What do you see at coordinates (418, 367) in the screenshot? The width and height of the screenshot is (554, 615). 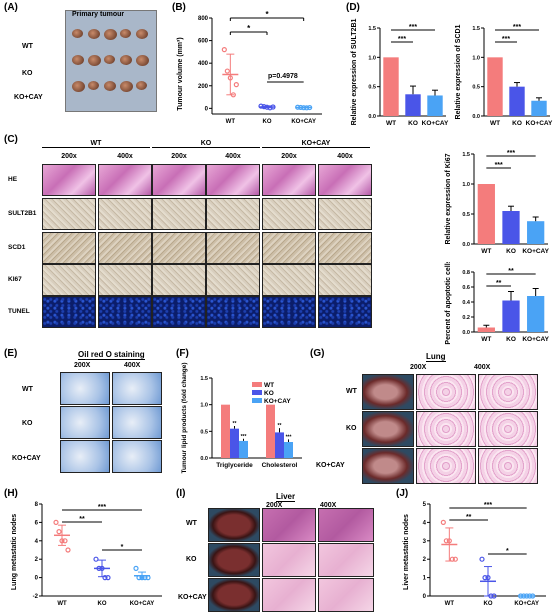 I see `lung-mag-200x: 200X` at bounding box center [418, 367].